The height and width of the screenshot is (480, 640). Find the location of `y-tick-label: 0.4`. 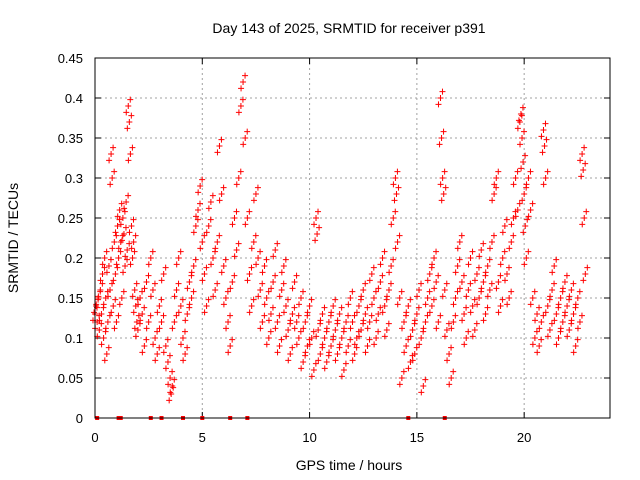

y-tick-label: 0.4 is located at coordinates (74, 98).